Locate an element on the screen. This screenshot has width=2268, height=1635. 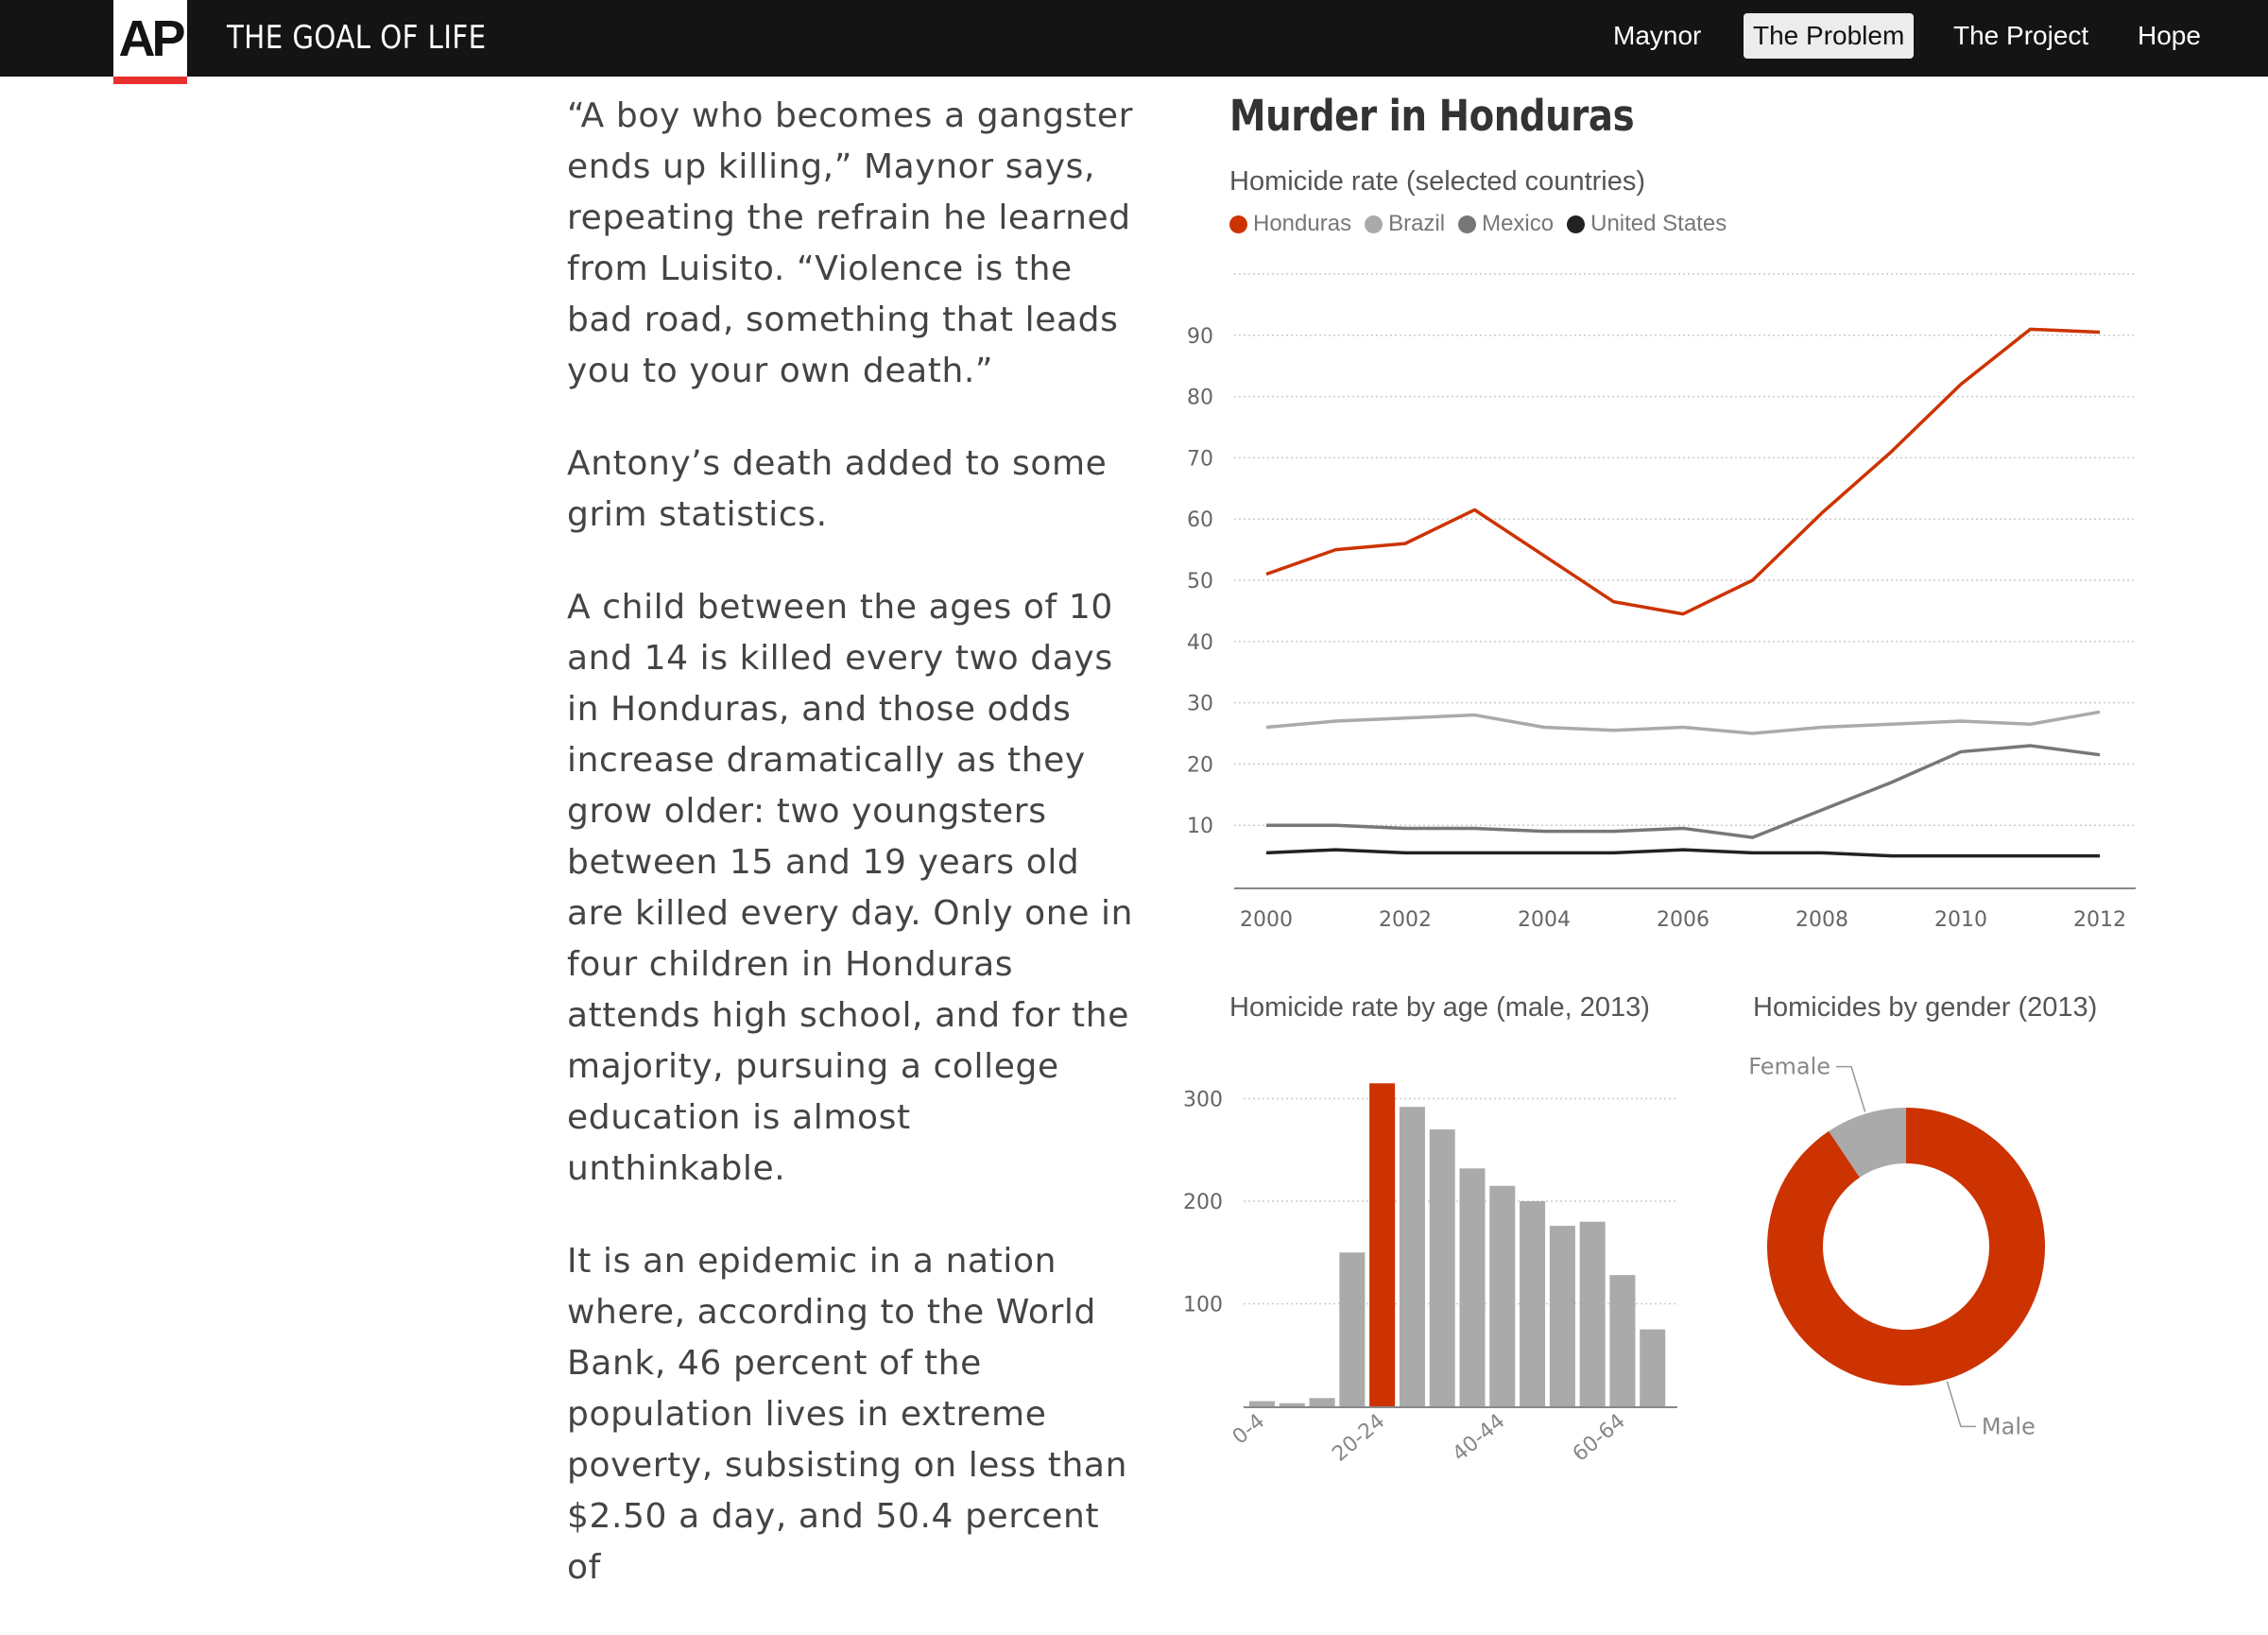
y-tick-label: 70 is located at coordinates (1200, 459).